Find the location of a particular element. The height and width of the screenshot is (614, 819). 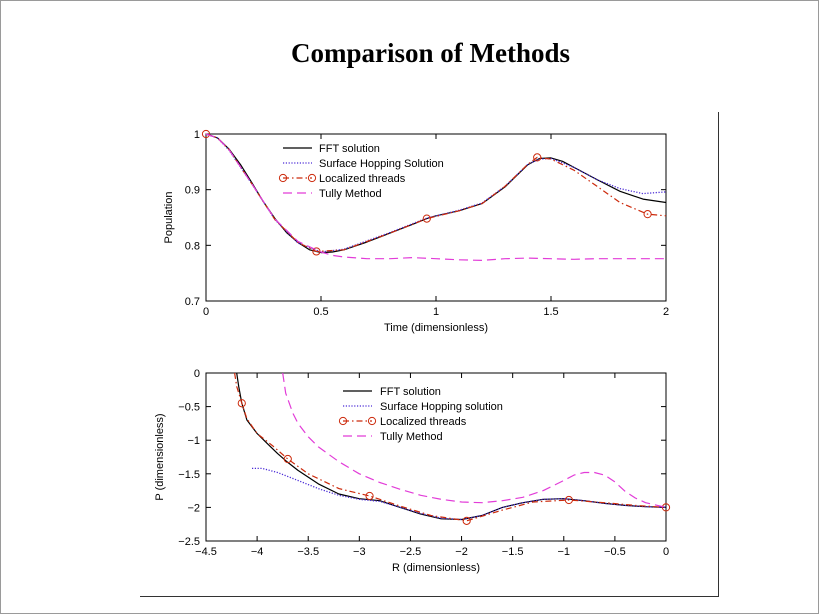

x-tick-label: 0.5 is located at coordinates (320, 312).